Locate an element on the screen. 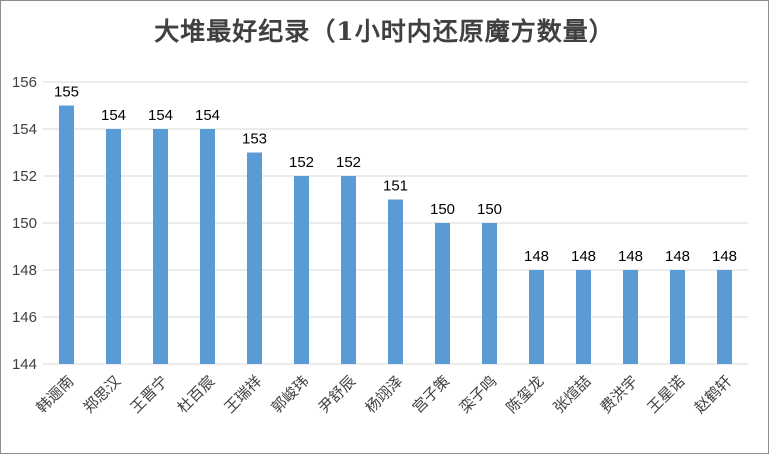 The height and width of the screenshot is (454, 769). x-tick-label: 费洪宇 is located at coordinates (619, 394).